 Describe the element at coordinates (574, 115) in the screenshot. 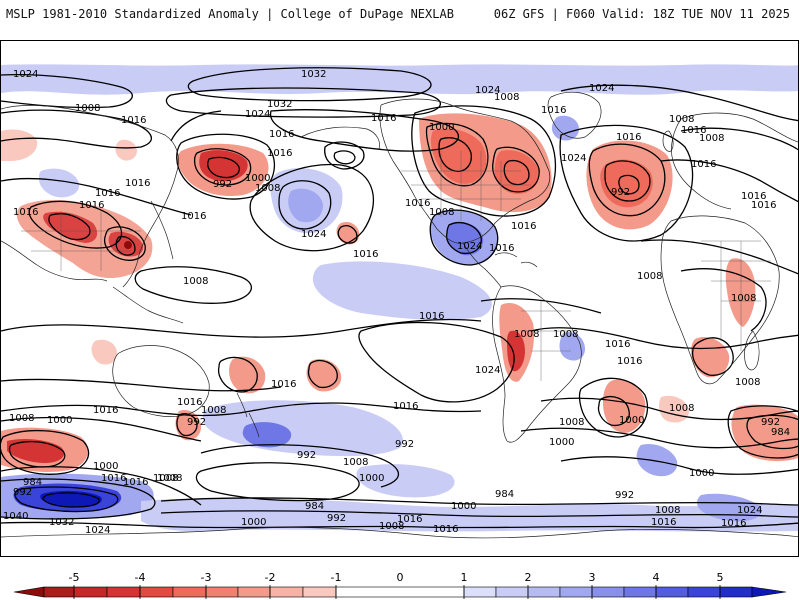

I see `coast-greenland` at that location.